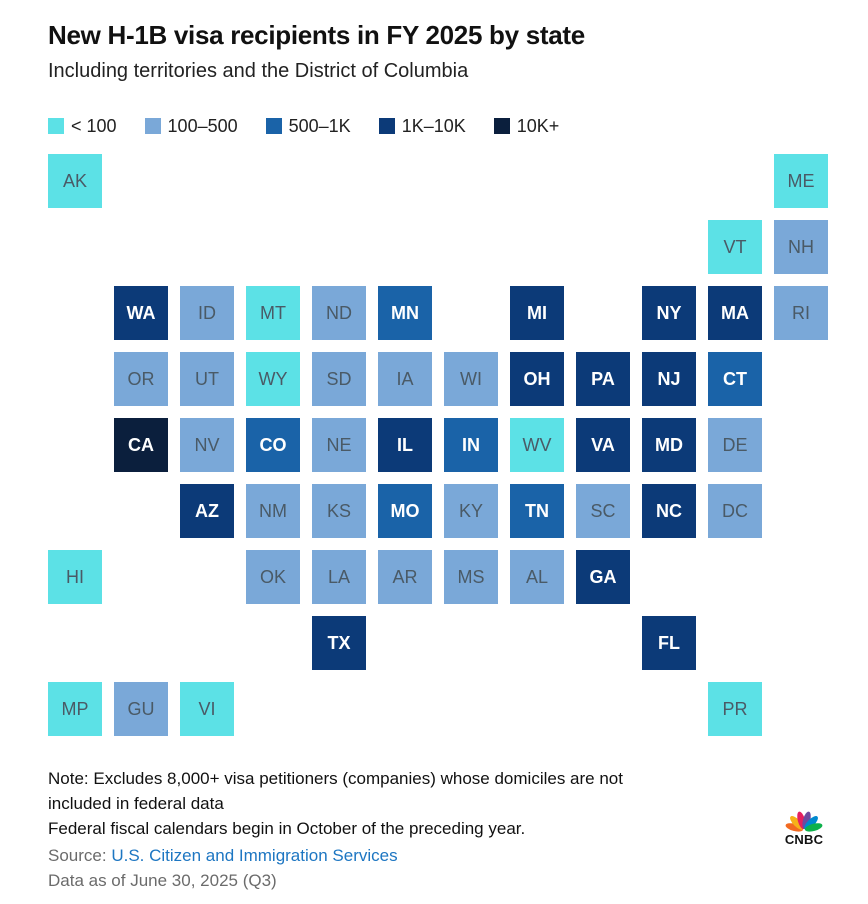 This screenshot has width=868, height=904. What do you see at coordinates (405, 445) in the screenshot?
I see `state-tile-il: IL` at bounding box center [405, 445].